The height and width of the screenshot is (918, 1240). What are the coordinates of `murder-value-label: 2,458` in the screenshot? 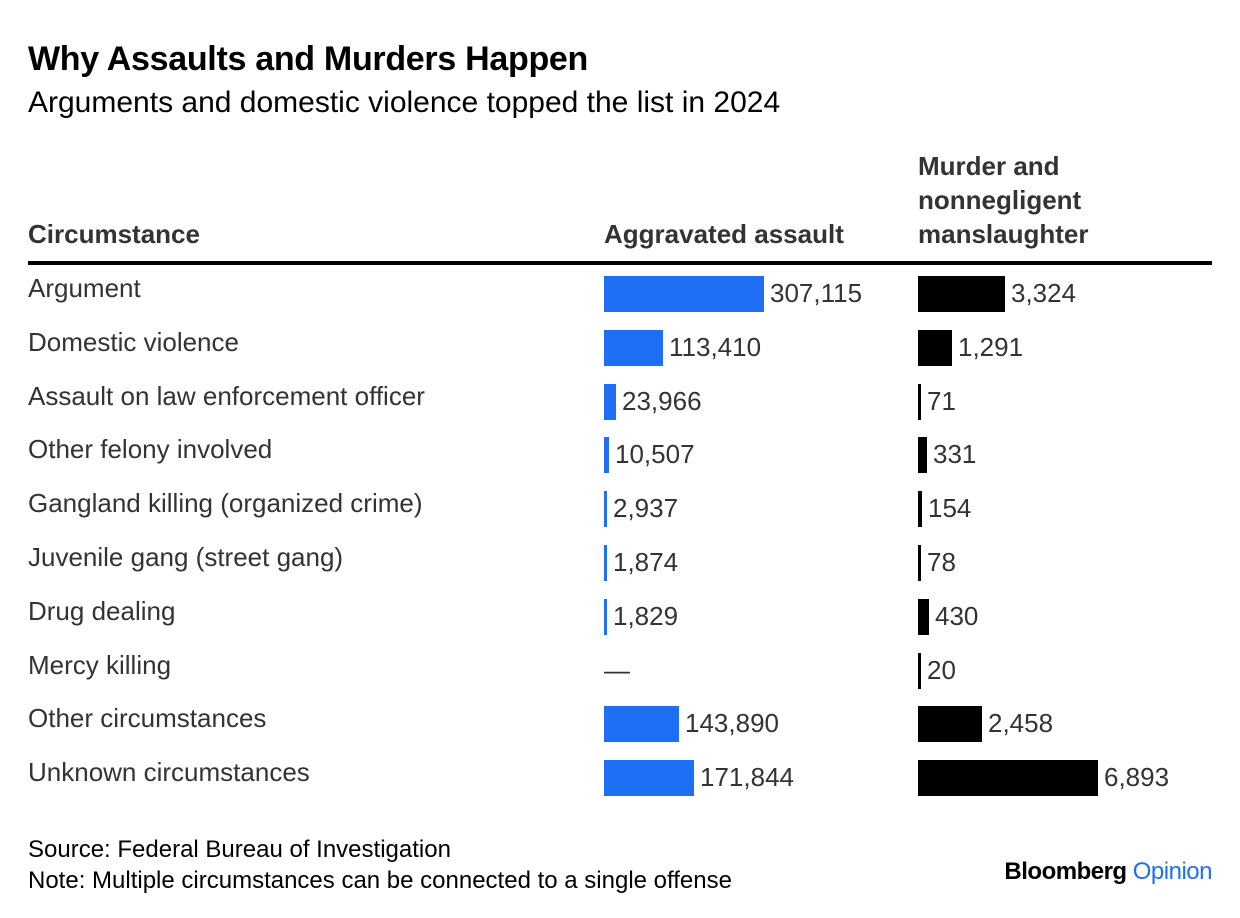 It's located at (1021, 723).